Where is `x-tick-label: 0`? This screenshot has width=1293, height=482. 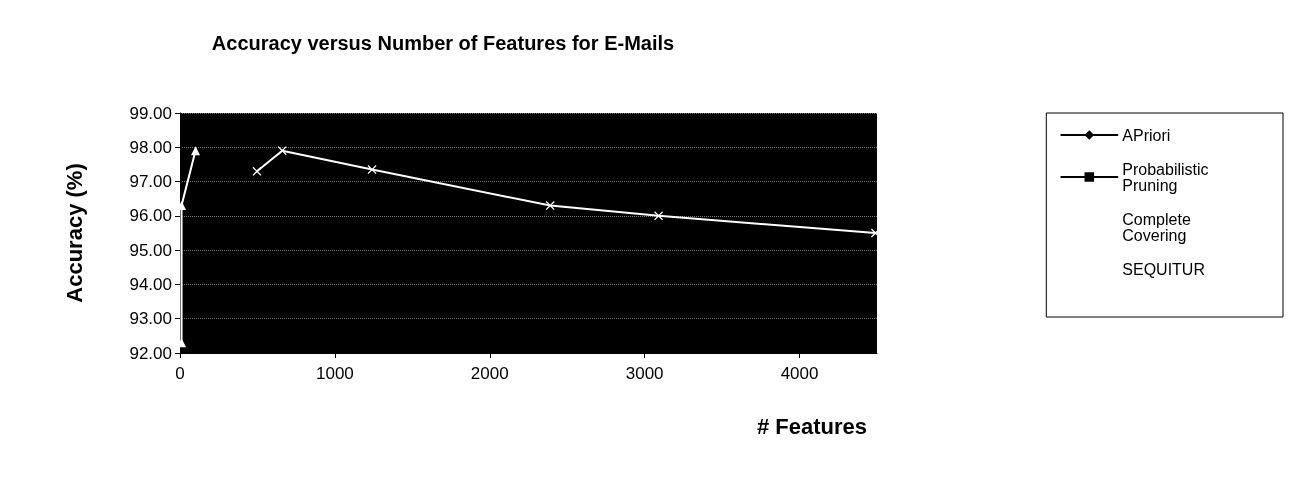 x-tick-label: 0 is located at coordinates (180, 373).